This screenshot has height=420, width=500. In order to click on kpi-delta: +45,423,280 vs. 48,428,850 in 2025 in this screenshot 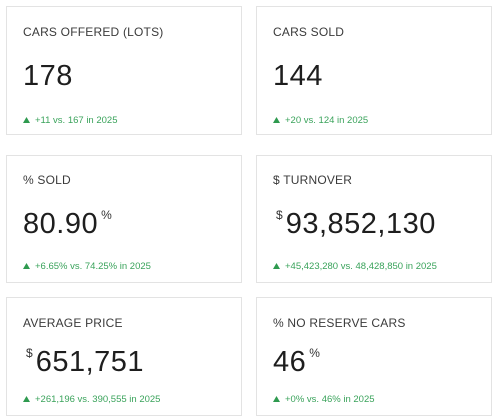, I will do `click(361, 266)`.